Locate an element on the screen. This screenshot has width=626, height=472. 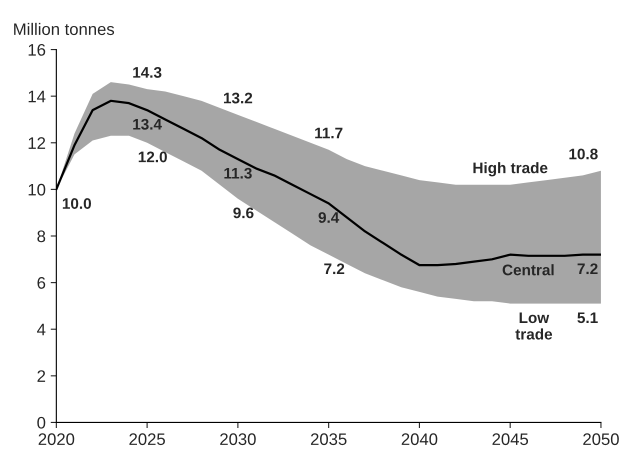
x-tick-label: 2035 is located at coordinates (328, 439).